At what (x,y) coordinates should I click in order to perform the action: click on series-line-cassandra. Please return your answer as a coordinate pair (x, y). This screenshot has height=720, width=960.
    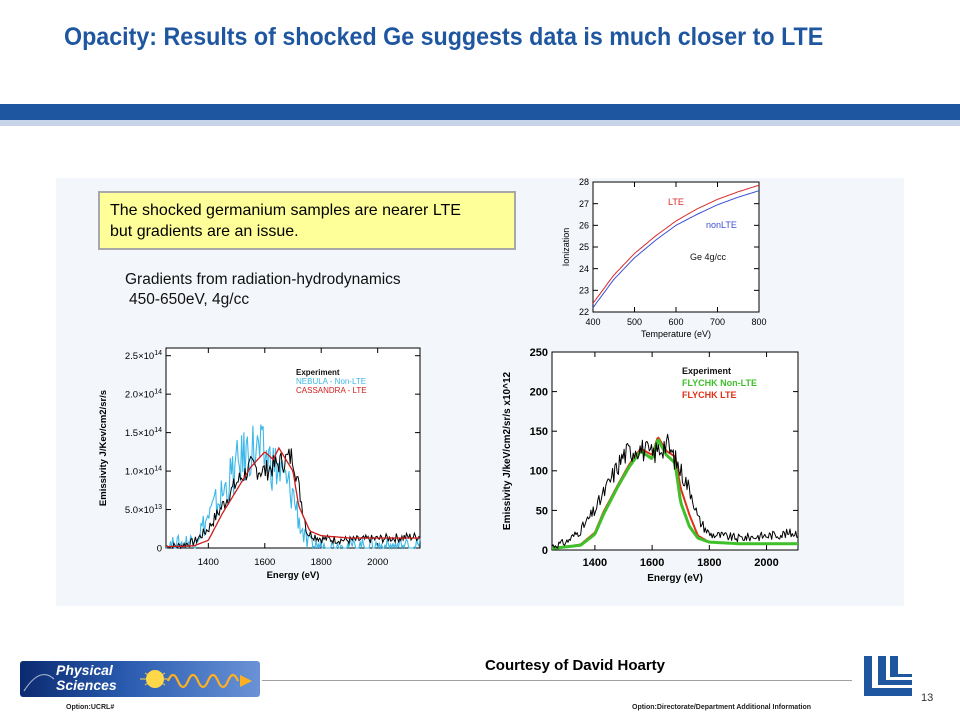
    Looking at the image, I should click on (293, 497).